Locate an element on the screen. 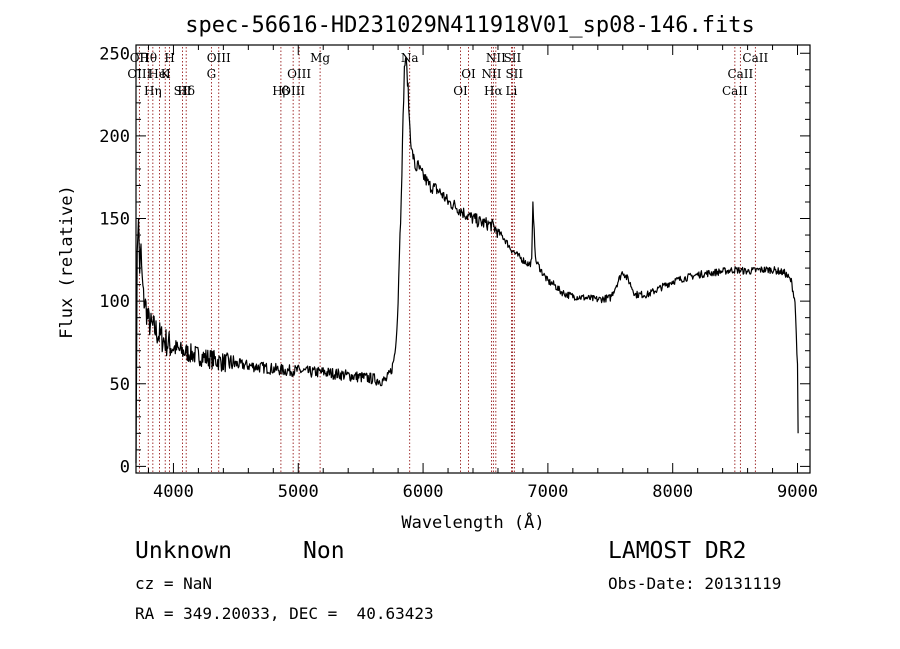  object-name: Unknown is located at coordinates (183, 551).